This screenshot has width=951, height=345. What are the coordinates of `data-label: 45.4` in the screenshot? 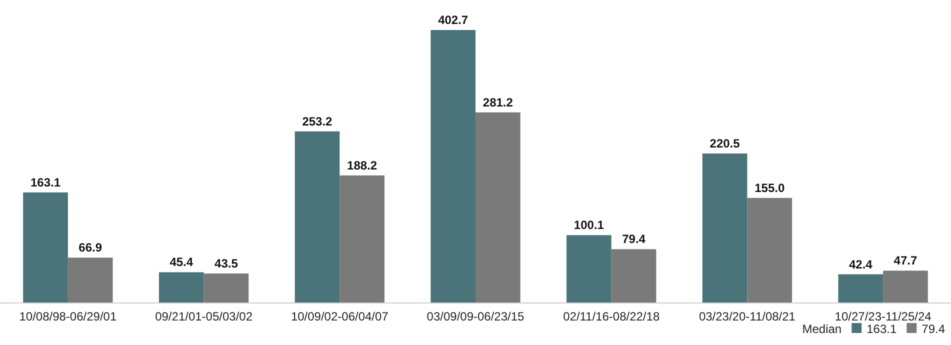 It's located at (182, 262).